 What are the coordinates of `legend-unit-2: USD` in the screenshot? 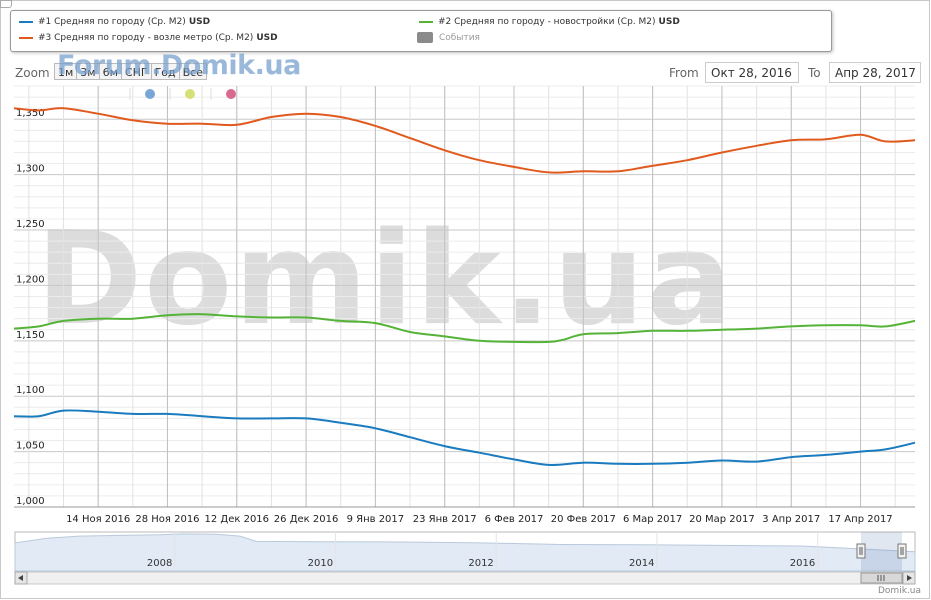 It's located at (669, 22).